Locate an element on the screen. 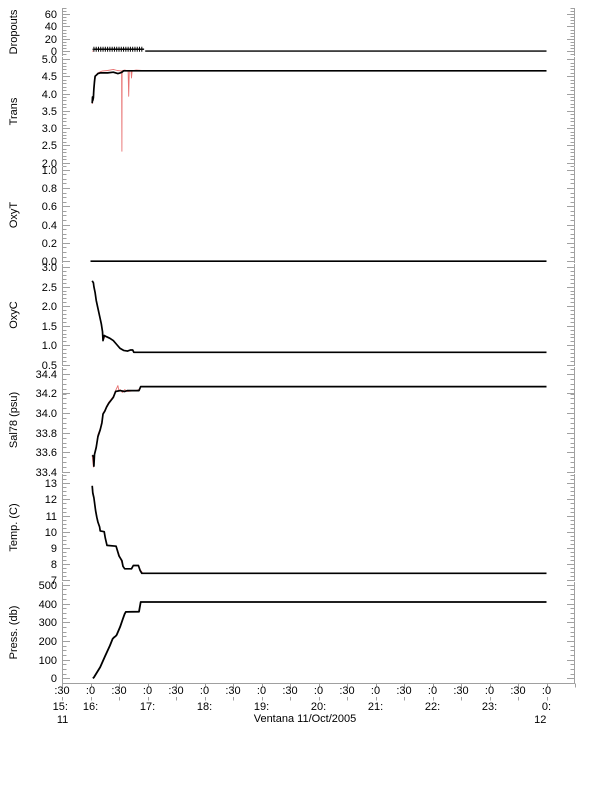  y-tick-label: 4.0 is located at coordinates (49, 95).